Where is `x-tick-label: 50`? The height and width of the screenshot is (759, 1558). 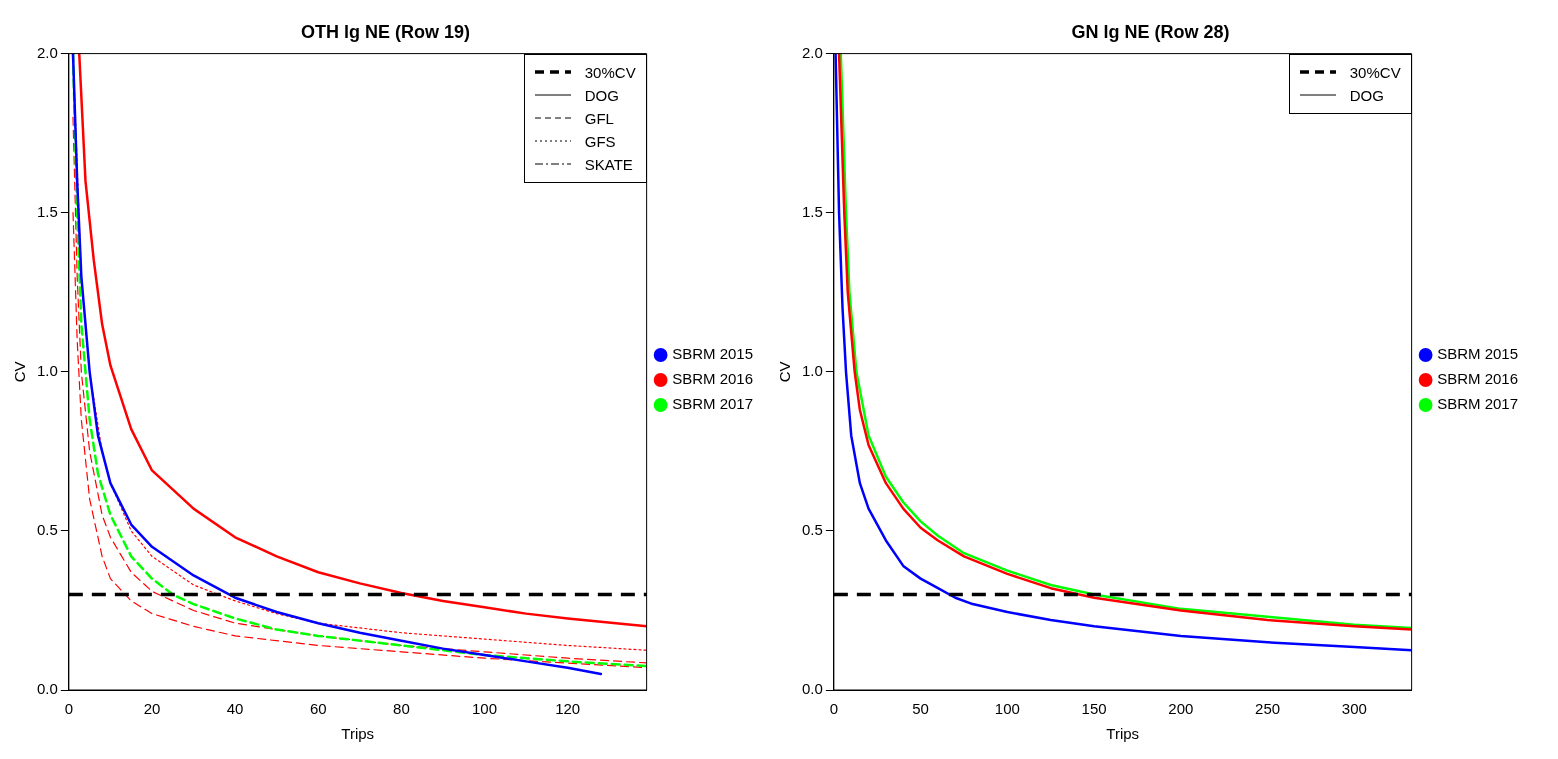 x-tick-label: 50 is located at coordinates (920, 709).